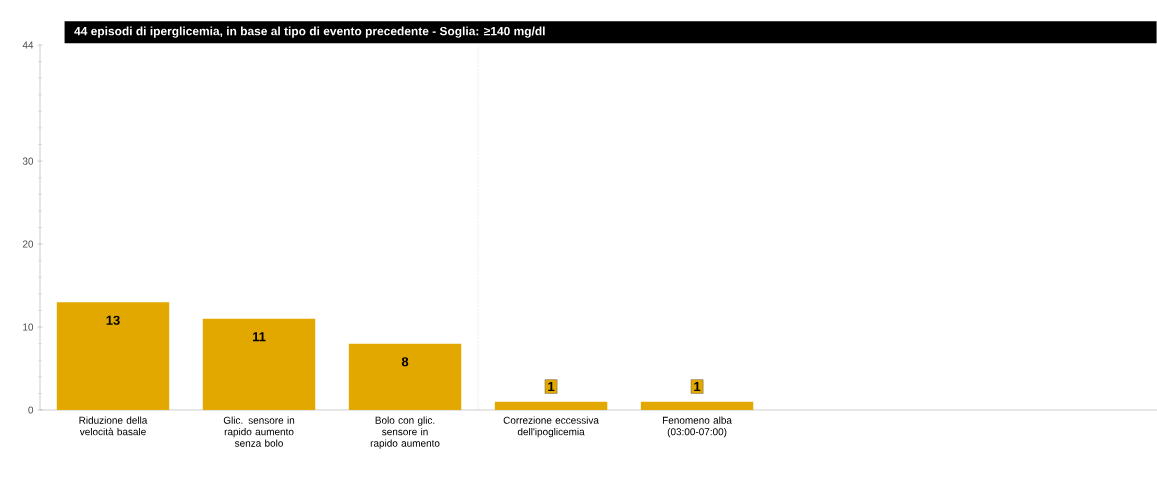 The width and height of the screenshot is (1157, 480). What do you see at coordinates (405, 362) in the screenshot?
I see `data-label: 8` at bounding box center [405, 362].